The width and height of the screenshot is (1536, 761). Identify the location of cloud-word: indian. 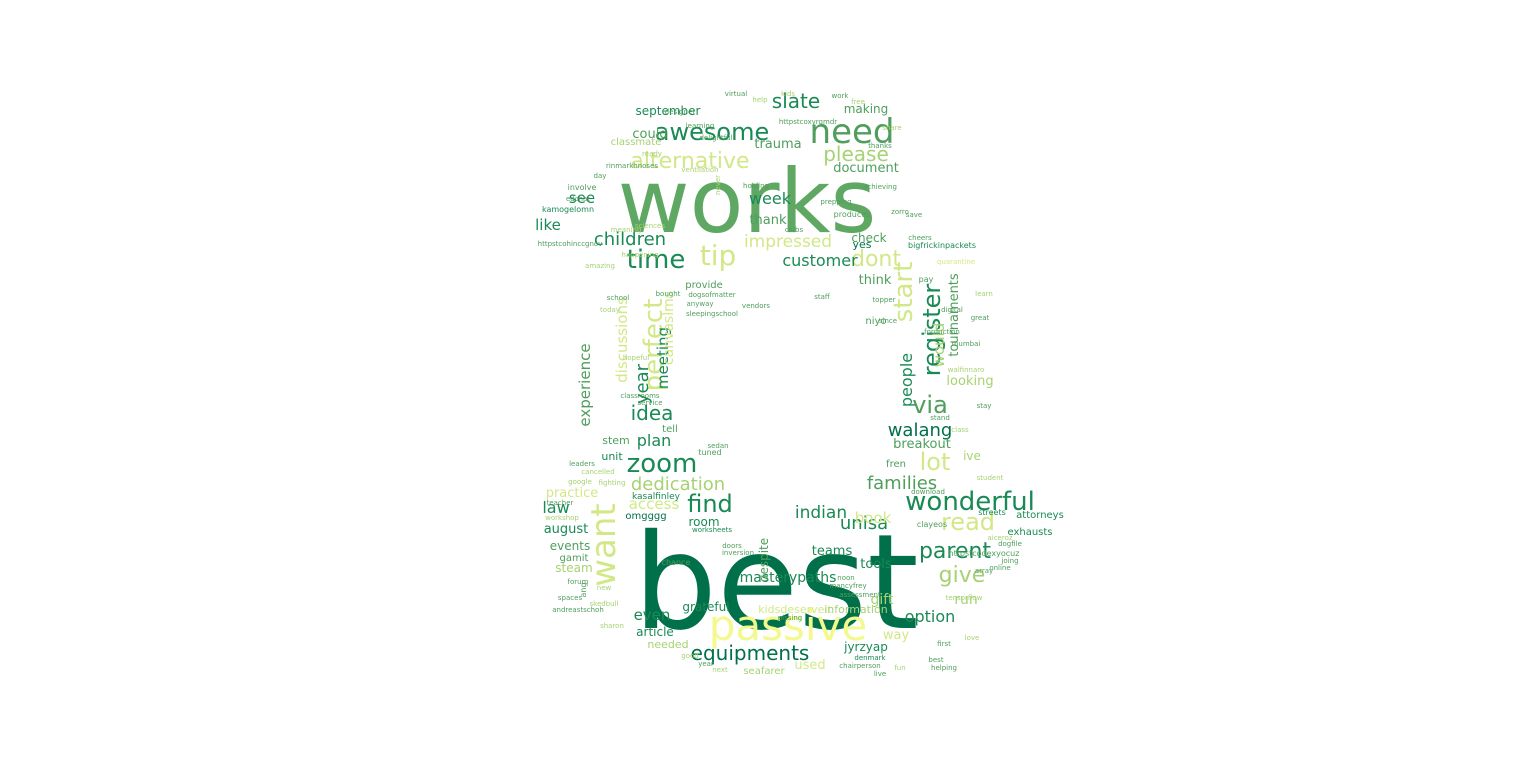
(821, 513).